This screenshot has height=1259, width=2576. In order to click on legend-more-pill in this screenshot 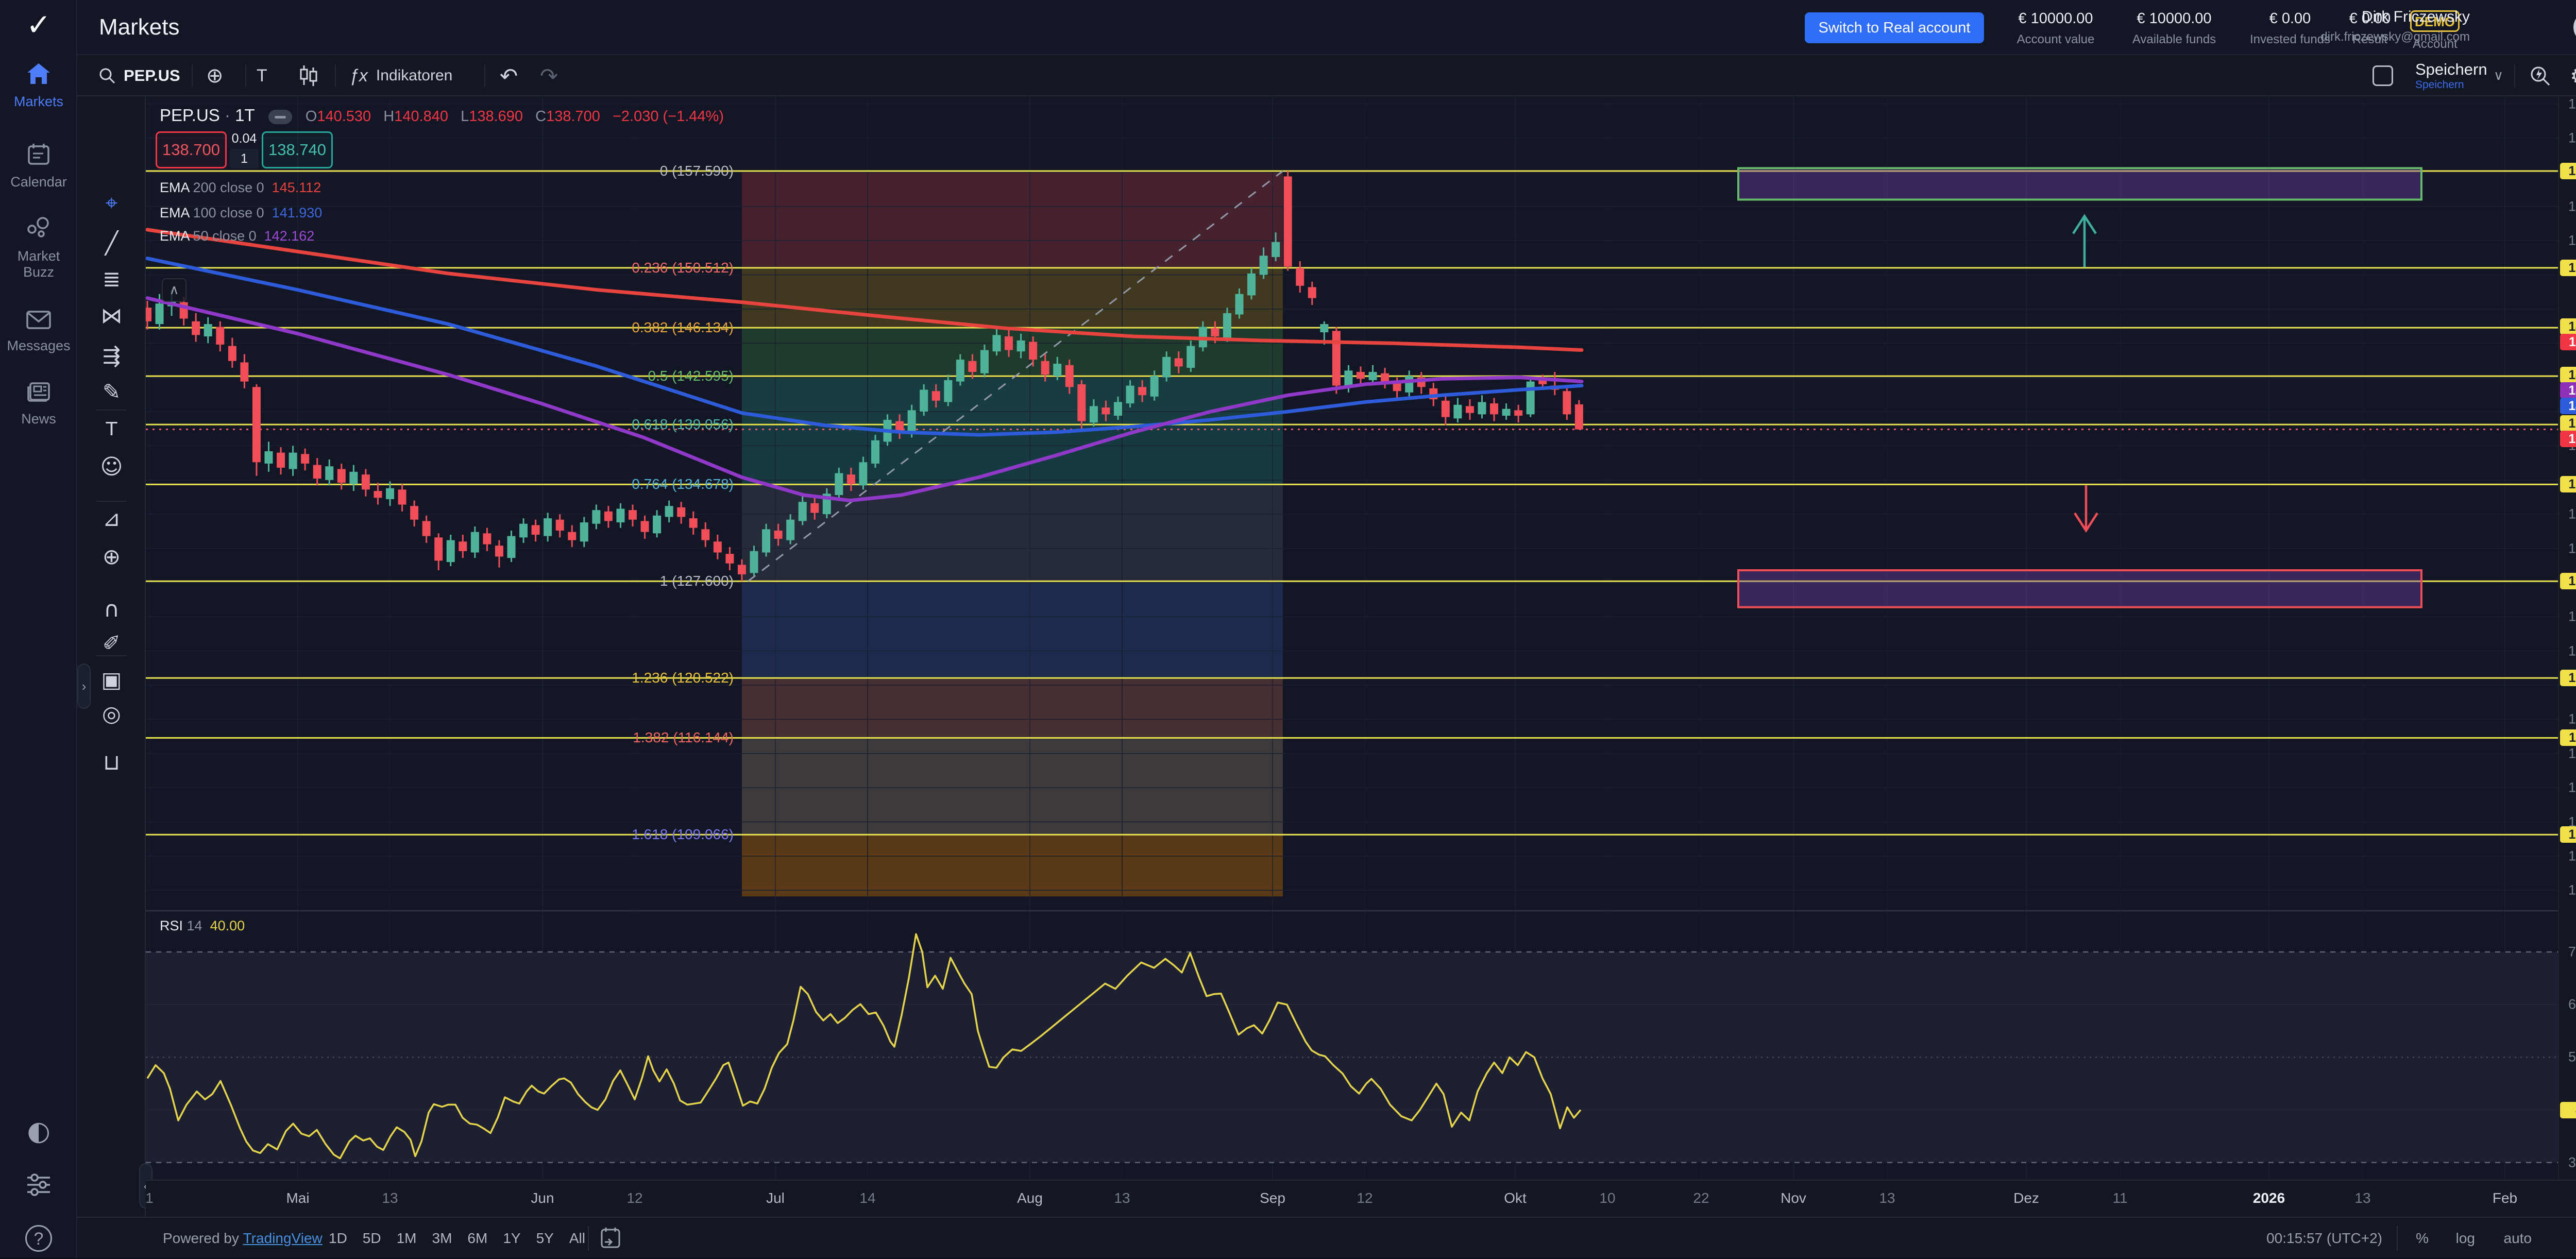, I will do `click(280, 117)`.